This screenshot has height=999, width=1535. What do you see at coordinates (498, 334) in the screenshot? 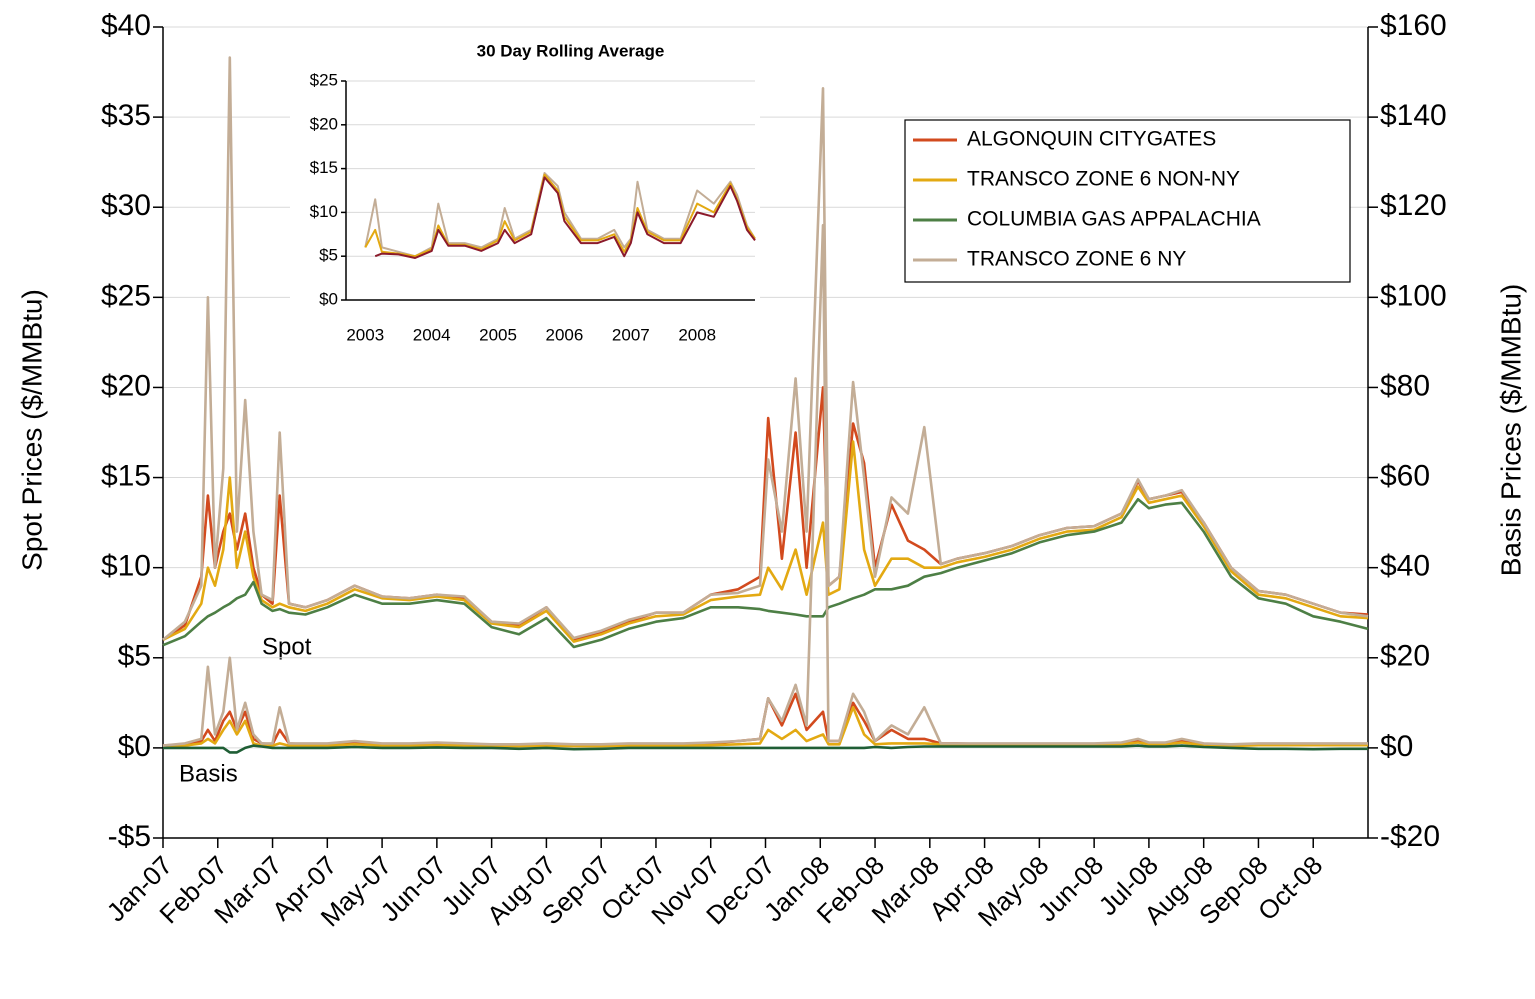
I see `x-tick-label: 2005` at bounding box center [498, 334].